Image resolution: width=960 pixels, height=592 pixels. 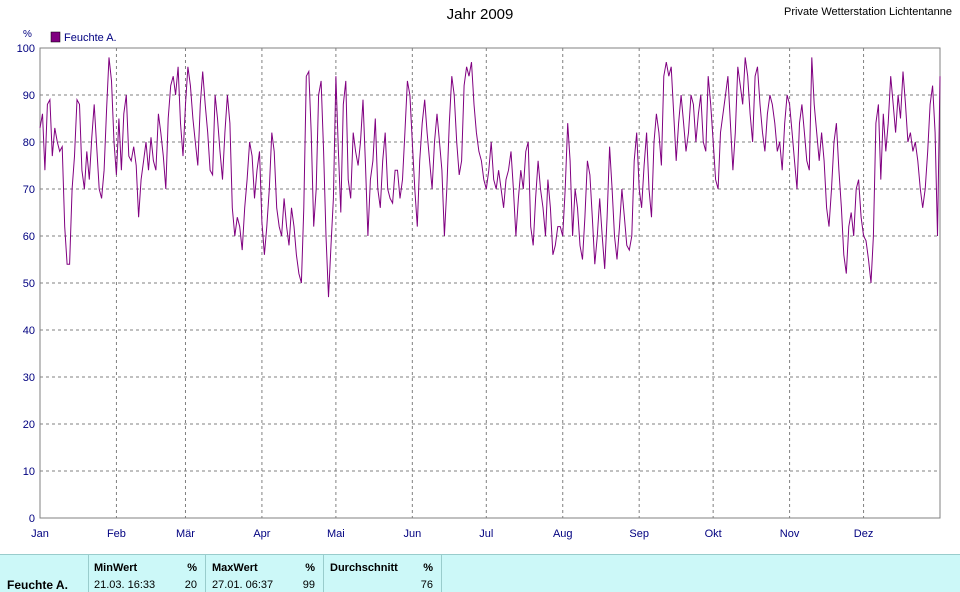 What do you see at coordinates (480, 14) in the screenshot?
I see `chart-title: Jahr 2009` at bounding box center [480, 14].